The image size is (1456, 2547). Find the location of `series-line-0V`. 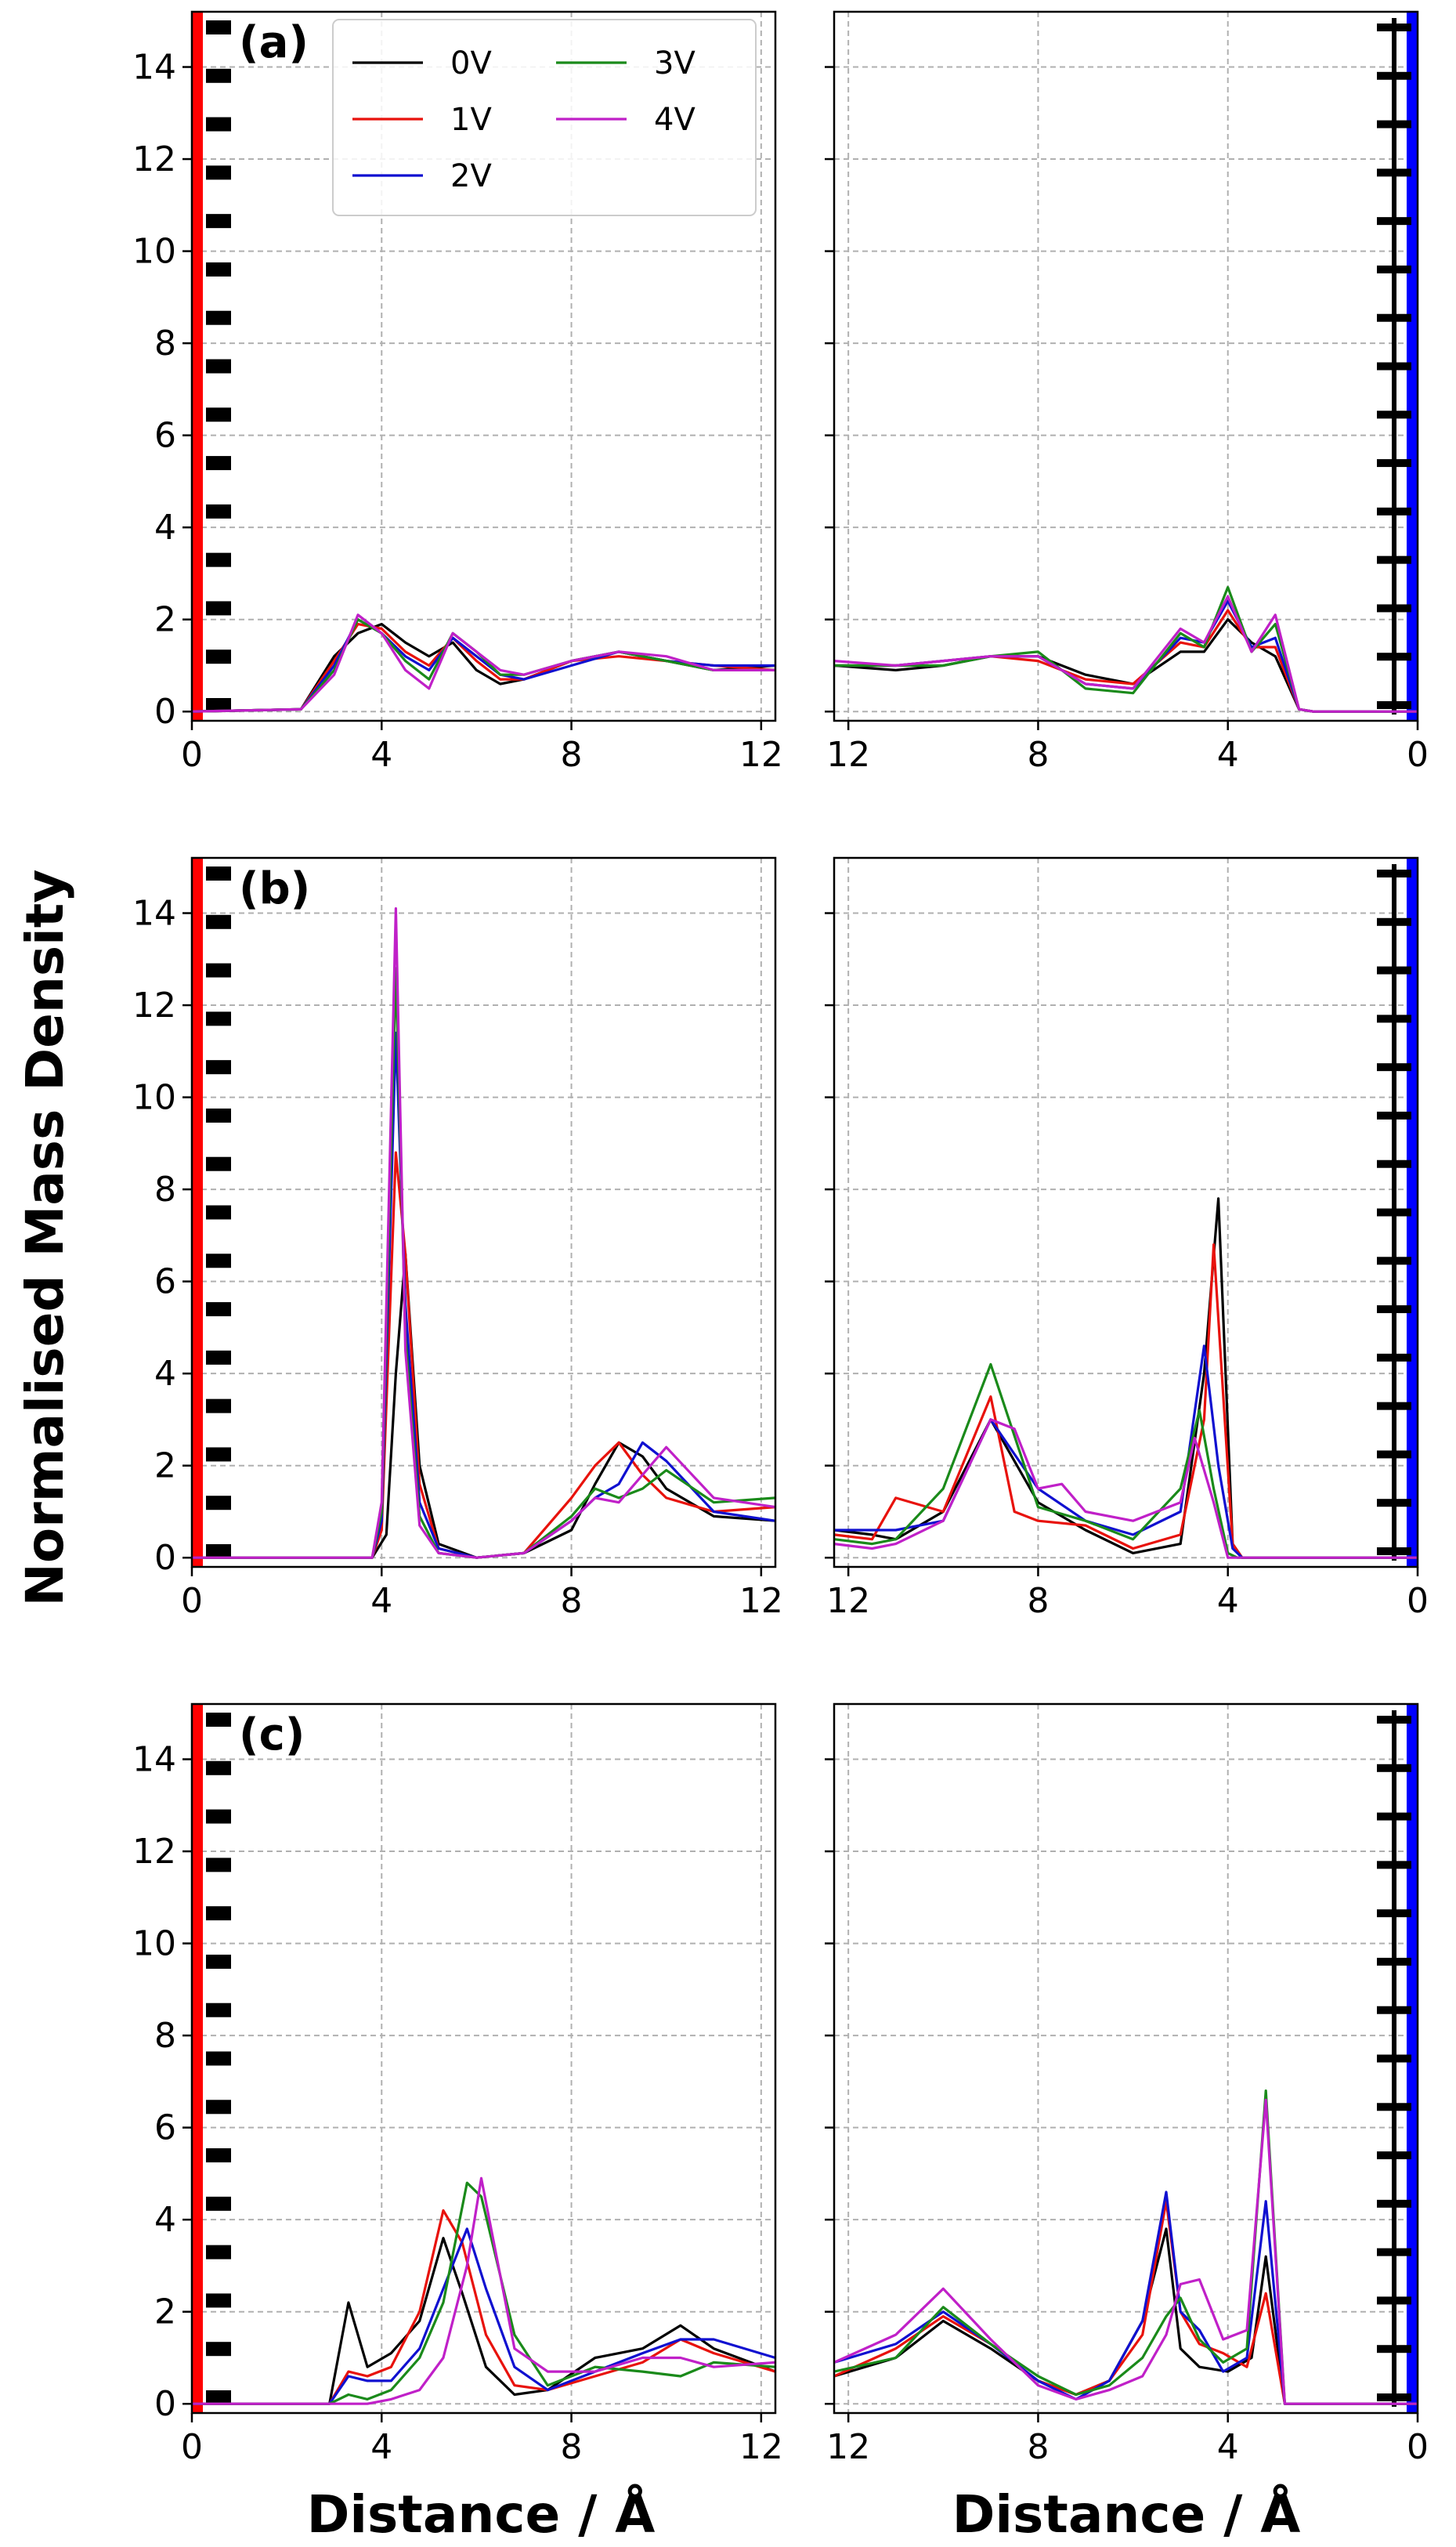

series-line-0V is located at coordinates (1126, 1378).